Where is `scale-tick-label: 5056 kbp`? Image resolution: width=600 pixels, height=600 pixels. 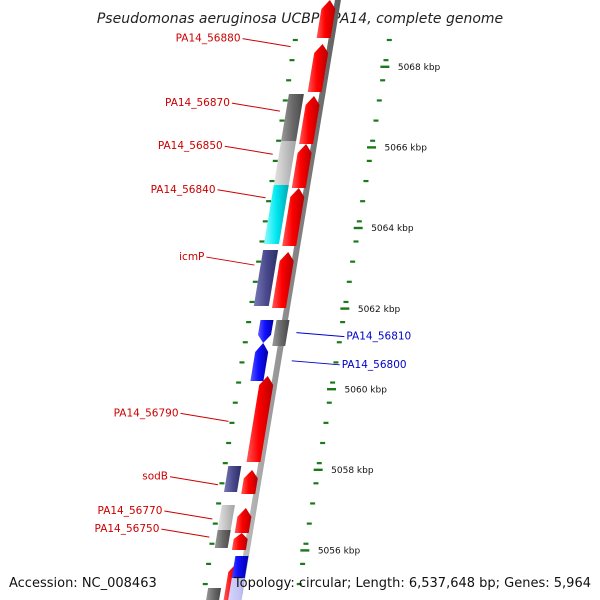
scale-tick-label: 5056 kbp is located at coordinates (339, 552).